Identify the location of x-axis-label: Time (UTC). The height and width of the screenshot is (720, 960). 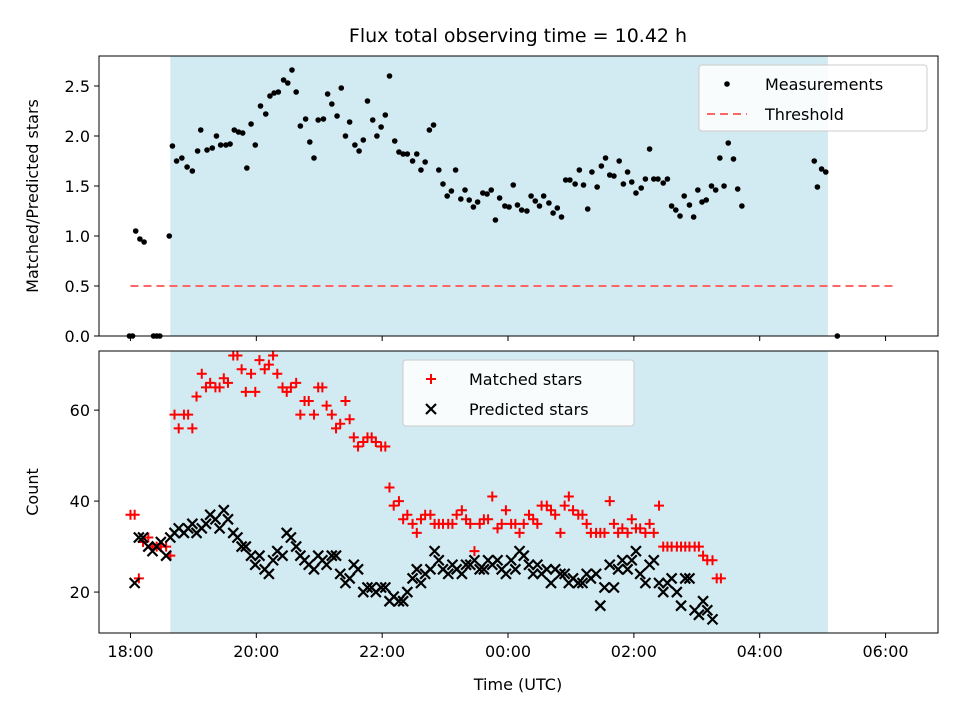
(517, 684).